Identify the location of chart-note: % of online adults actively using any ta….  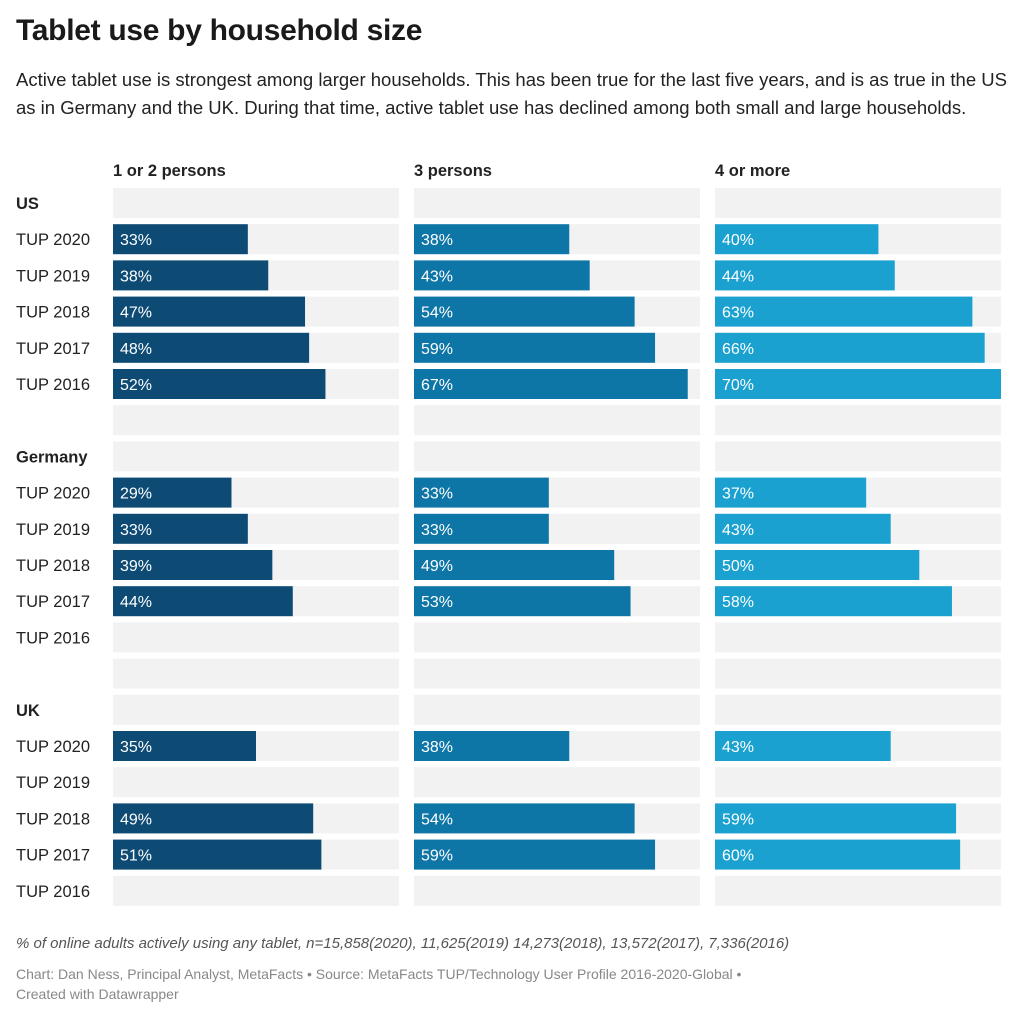
(403, 943).